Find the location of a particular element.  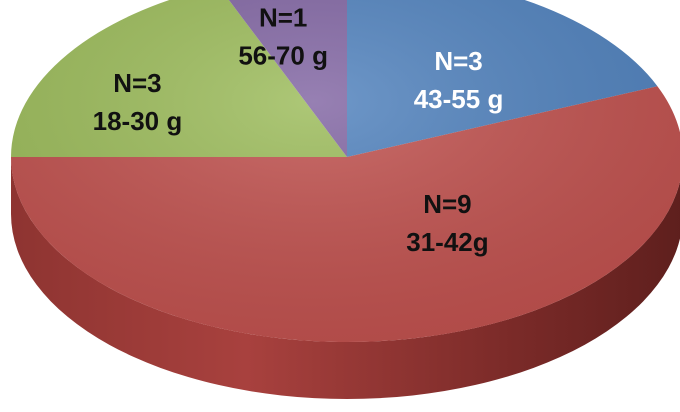

slice-count-label-3: N=3 is located at coordinates (137, 83).